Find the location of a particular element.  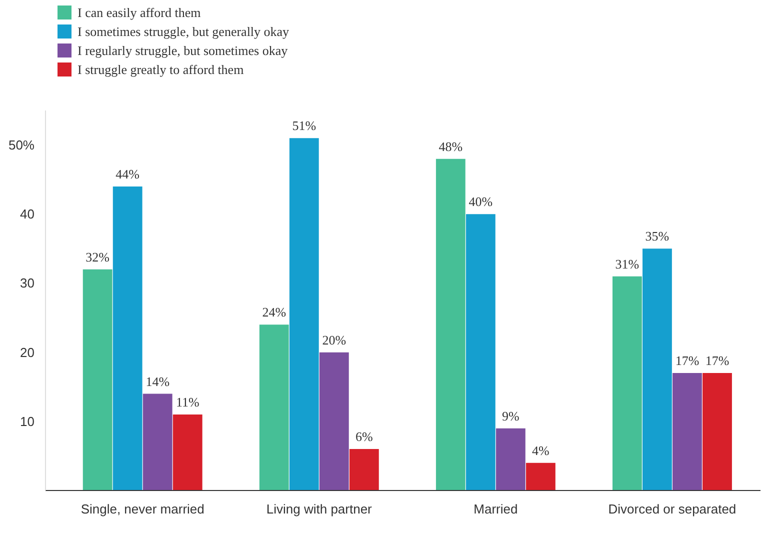

data-label: 6% is located at coordinates (364, 436).